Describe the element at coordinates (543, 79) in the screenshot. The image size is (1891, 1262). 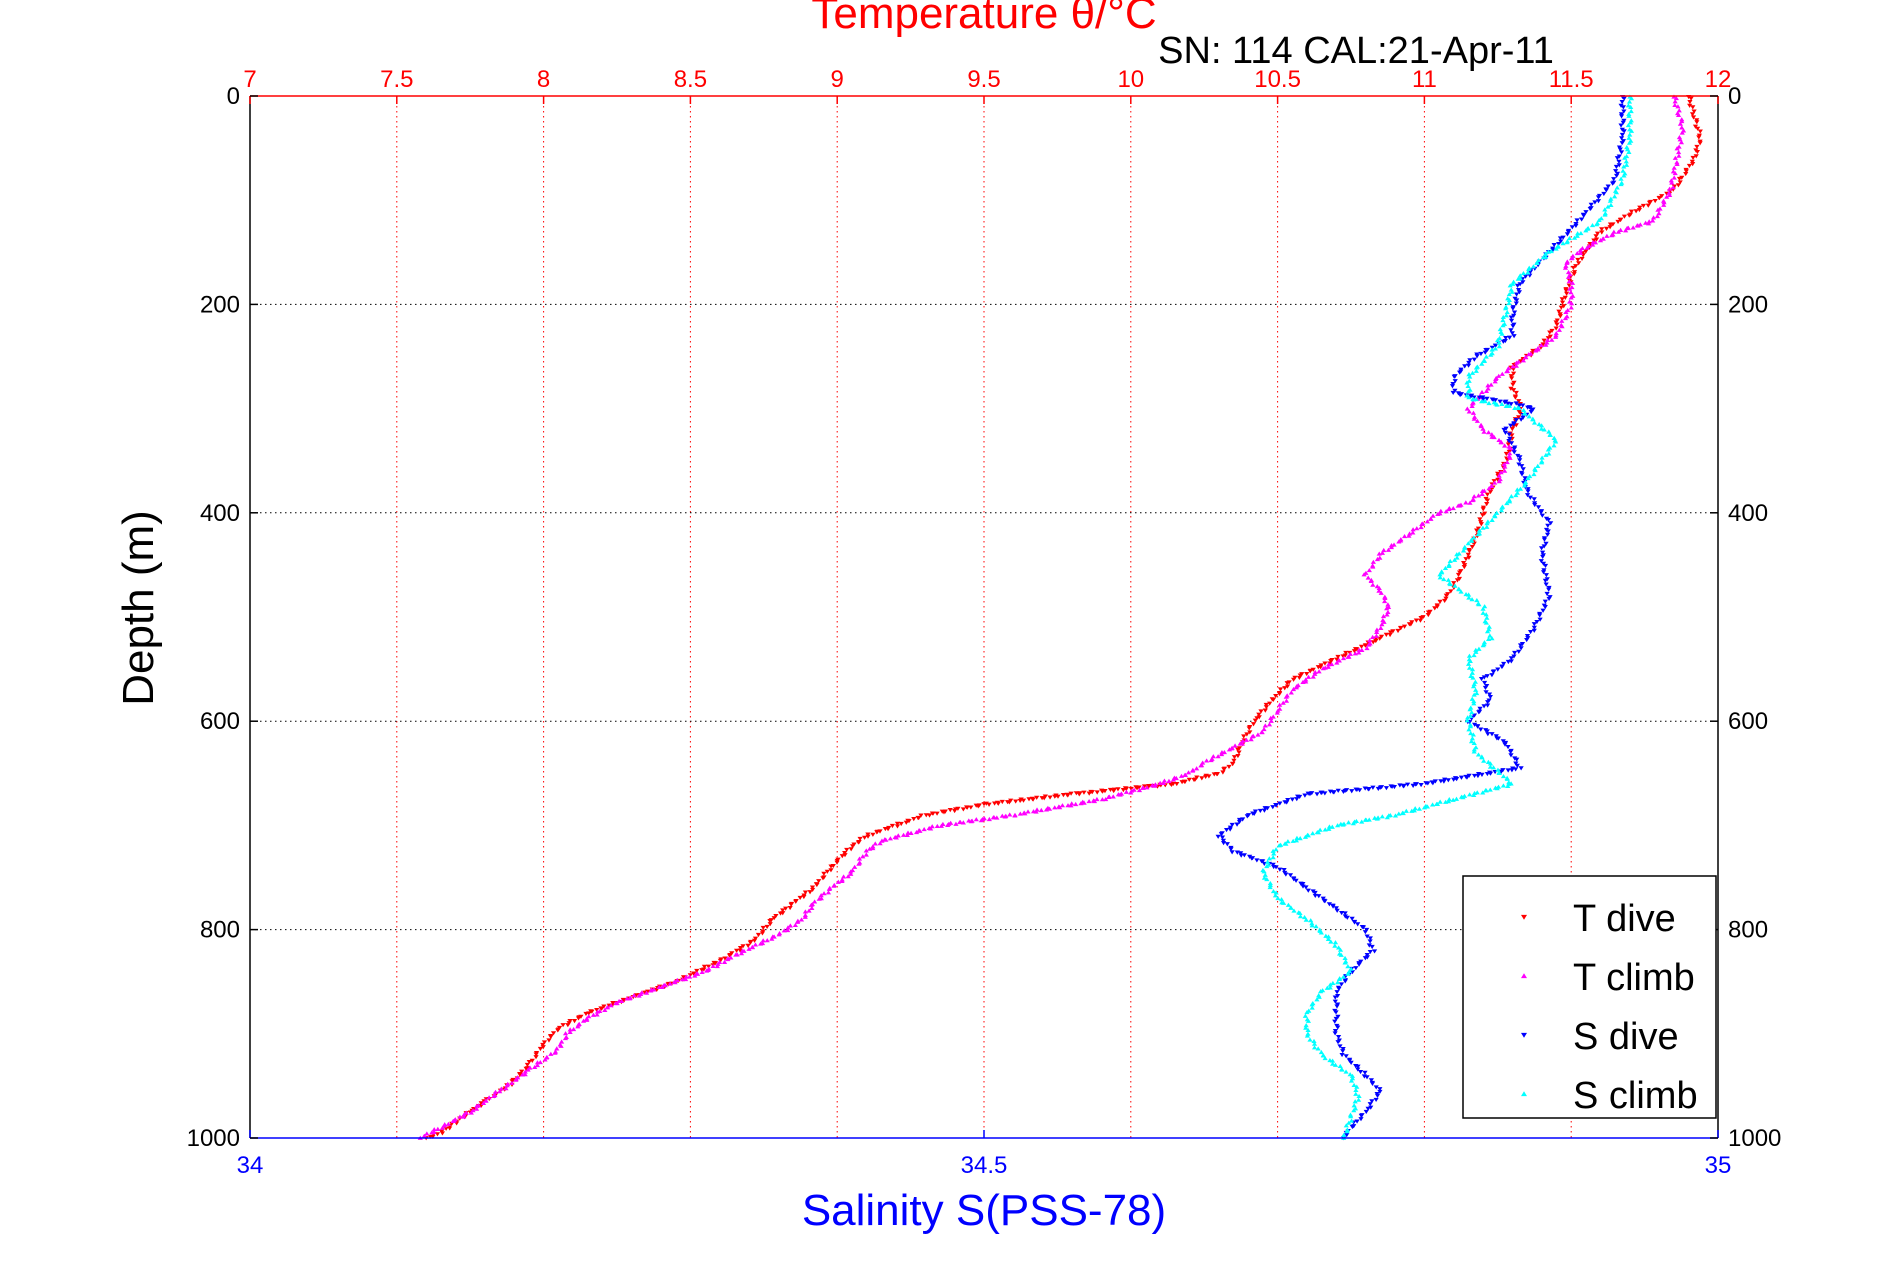
I see `top-tick-label: 8` at that location.